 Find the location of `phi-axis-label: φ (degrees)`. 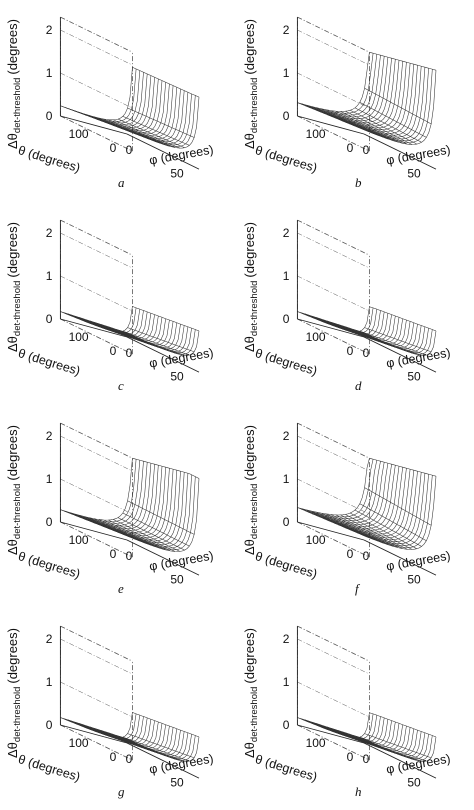

phi-axis-label: φ (degrees) is located at coordinates (181, 561).